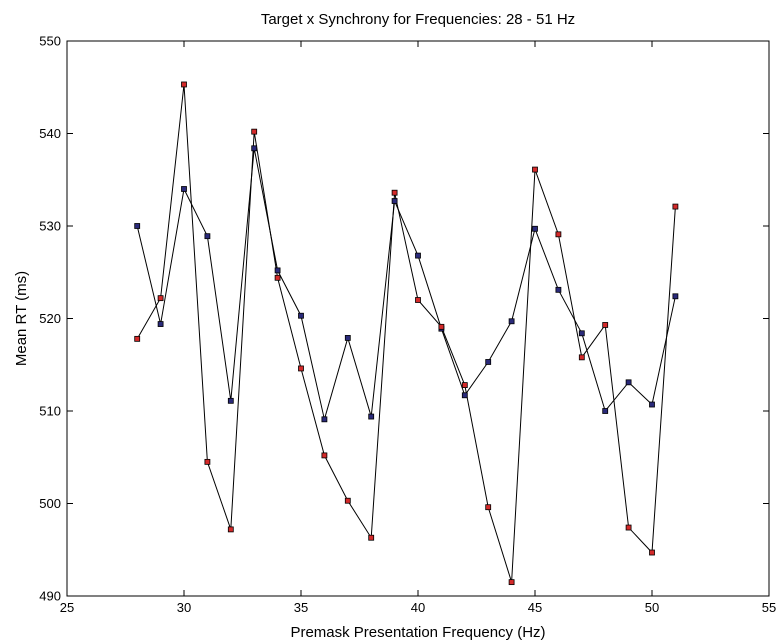  Describe the element at coordinates (50, 596) in the screenshot. I see `y-tick-label: 490` at that location.